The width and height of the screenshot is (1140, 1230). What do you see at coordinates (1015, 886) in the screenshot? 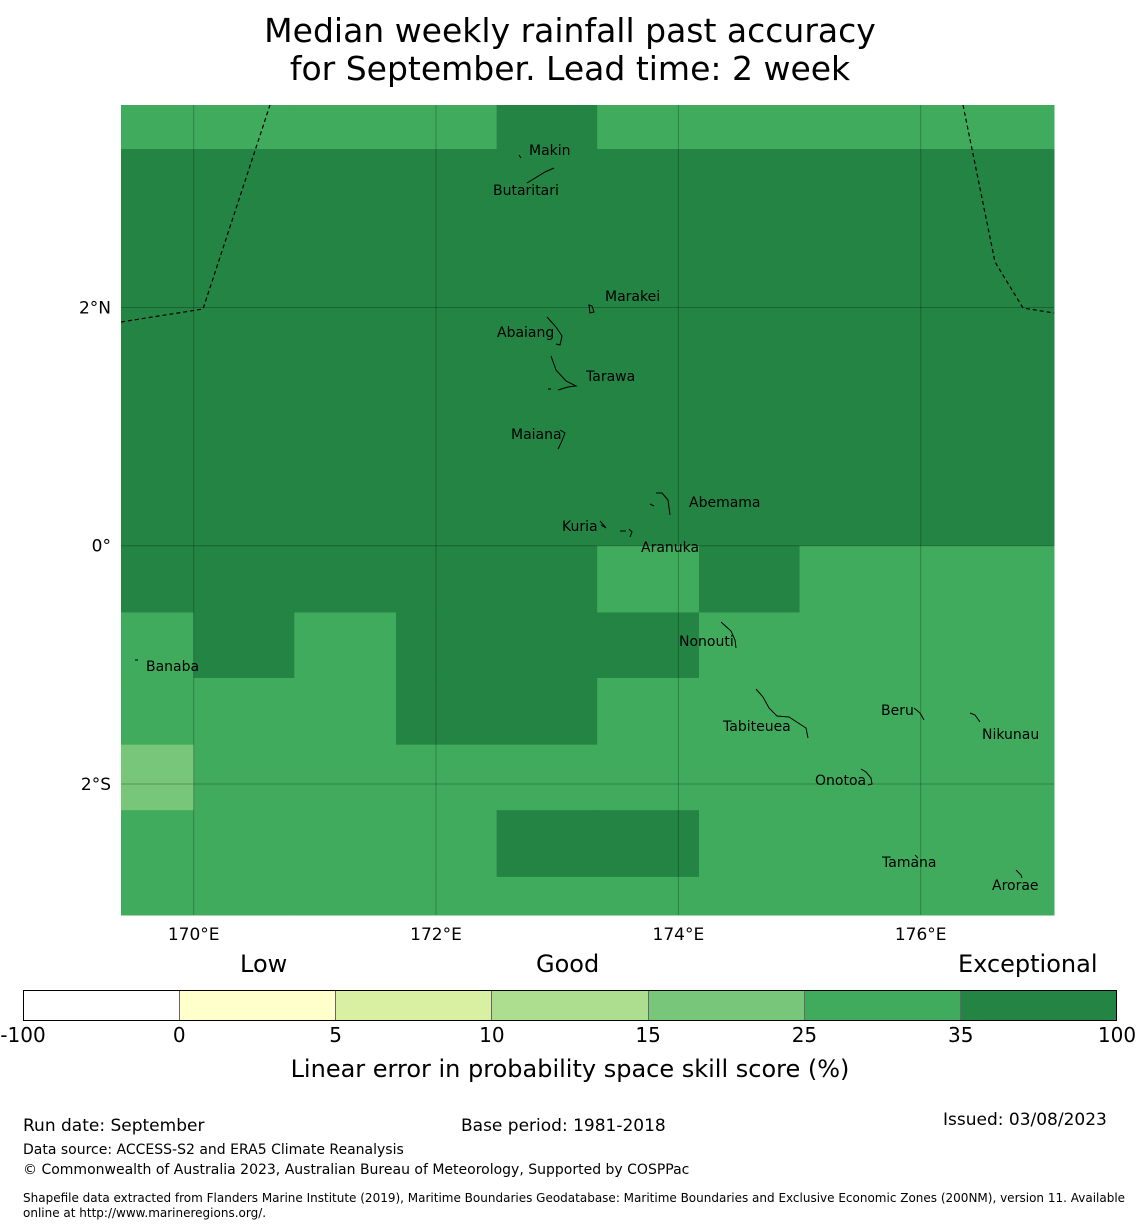
I see `island-label: Arorae` at bounding box center [1015, 886].